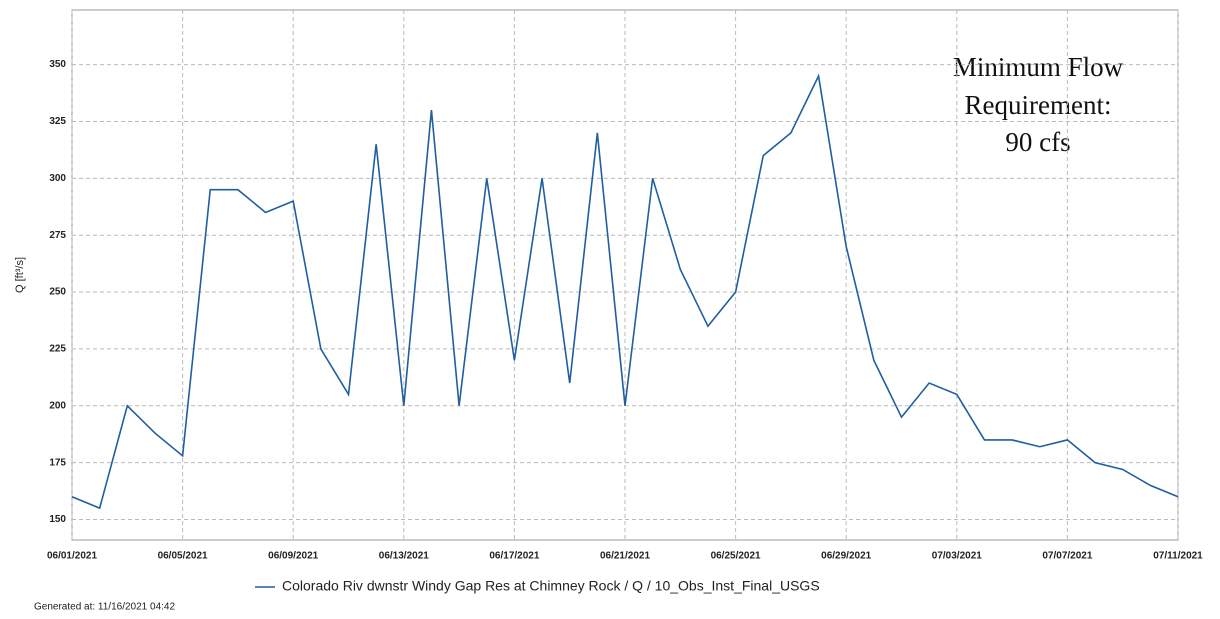  What do you see at coordinates (57, 235) in the screenshot?
I see `y-tick-label: 275` at bounding box center [57, 235].